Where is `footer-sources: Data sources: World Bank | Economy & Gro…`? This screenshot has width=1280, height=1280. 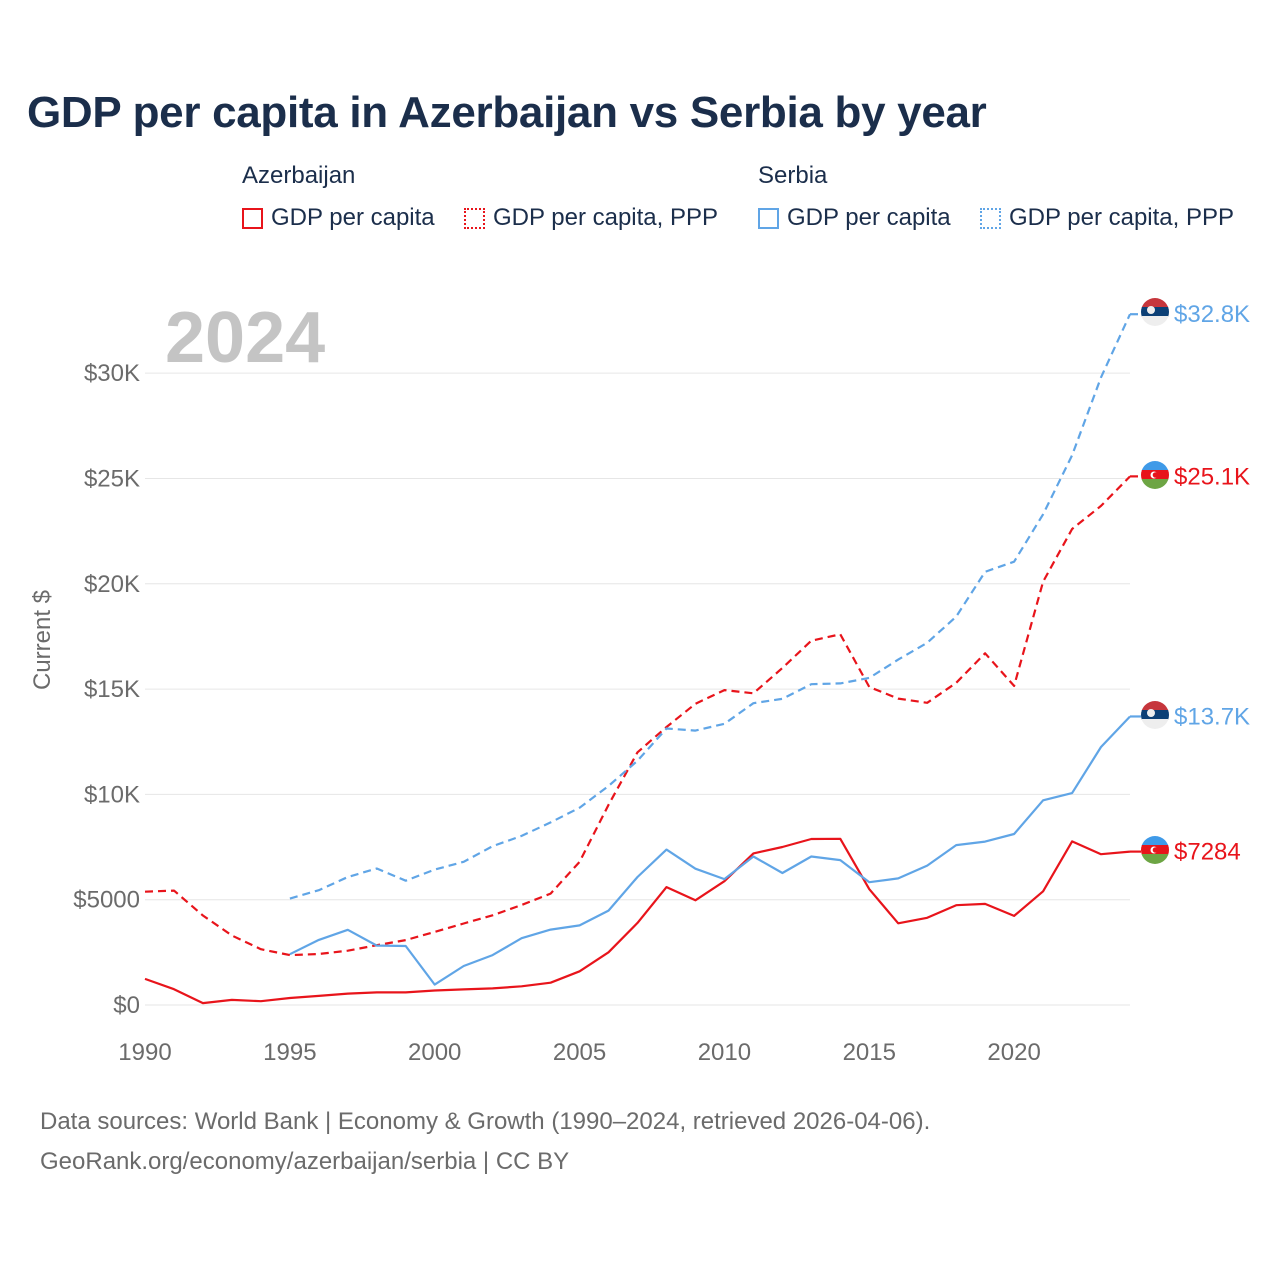 footer-sources: Data sources: World Bank | Economy & Gro… is located at coordinates (485, 1121).